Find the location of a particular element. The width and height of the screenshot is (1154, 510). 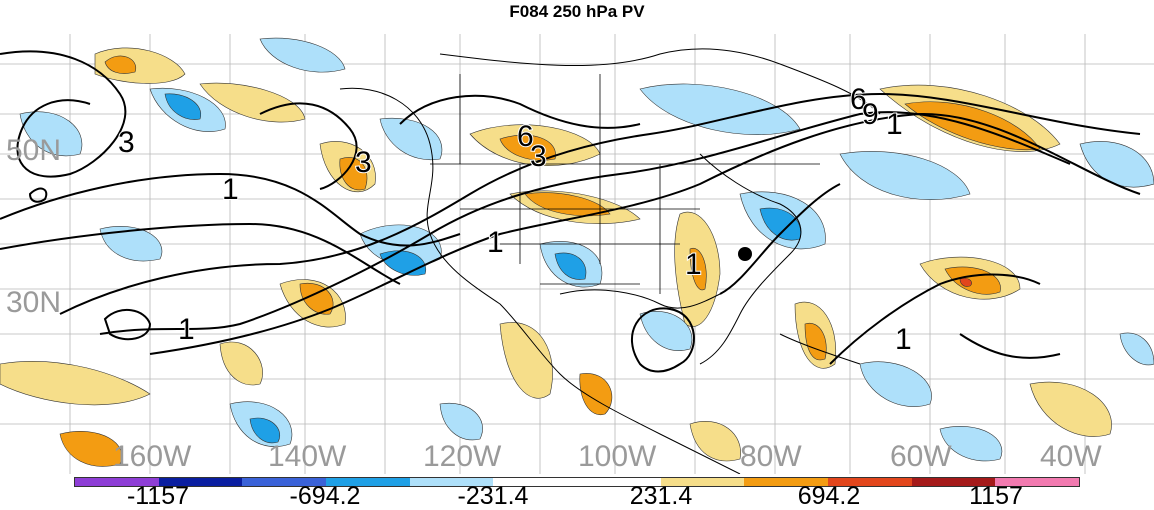

colorbar-labels: -1157 -694.2 -231.4 231.4 694.2 1157 is located at coordinates (577, 496).